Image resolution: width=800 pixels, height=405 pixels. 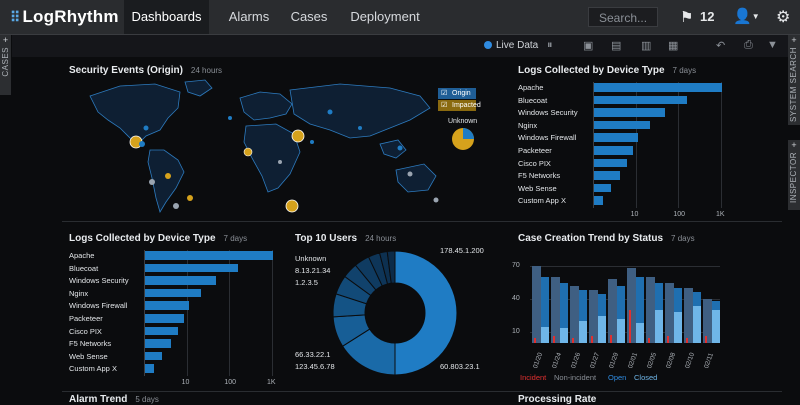 I want to click on legend-item: Closed, so click(x=646, y=377).